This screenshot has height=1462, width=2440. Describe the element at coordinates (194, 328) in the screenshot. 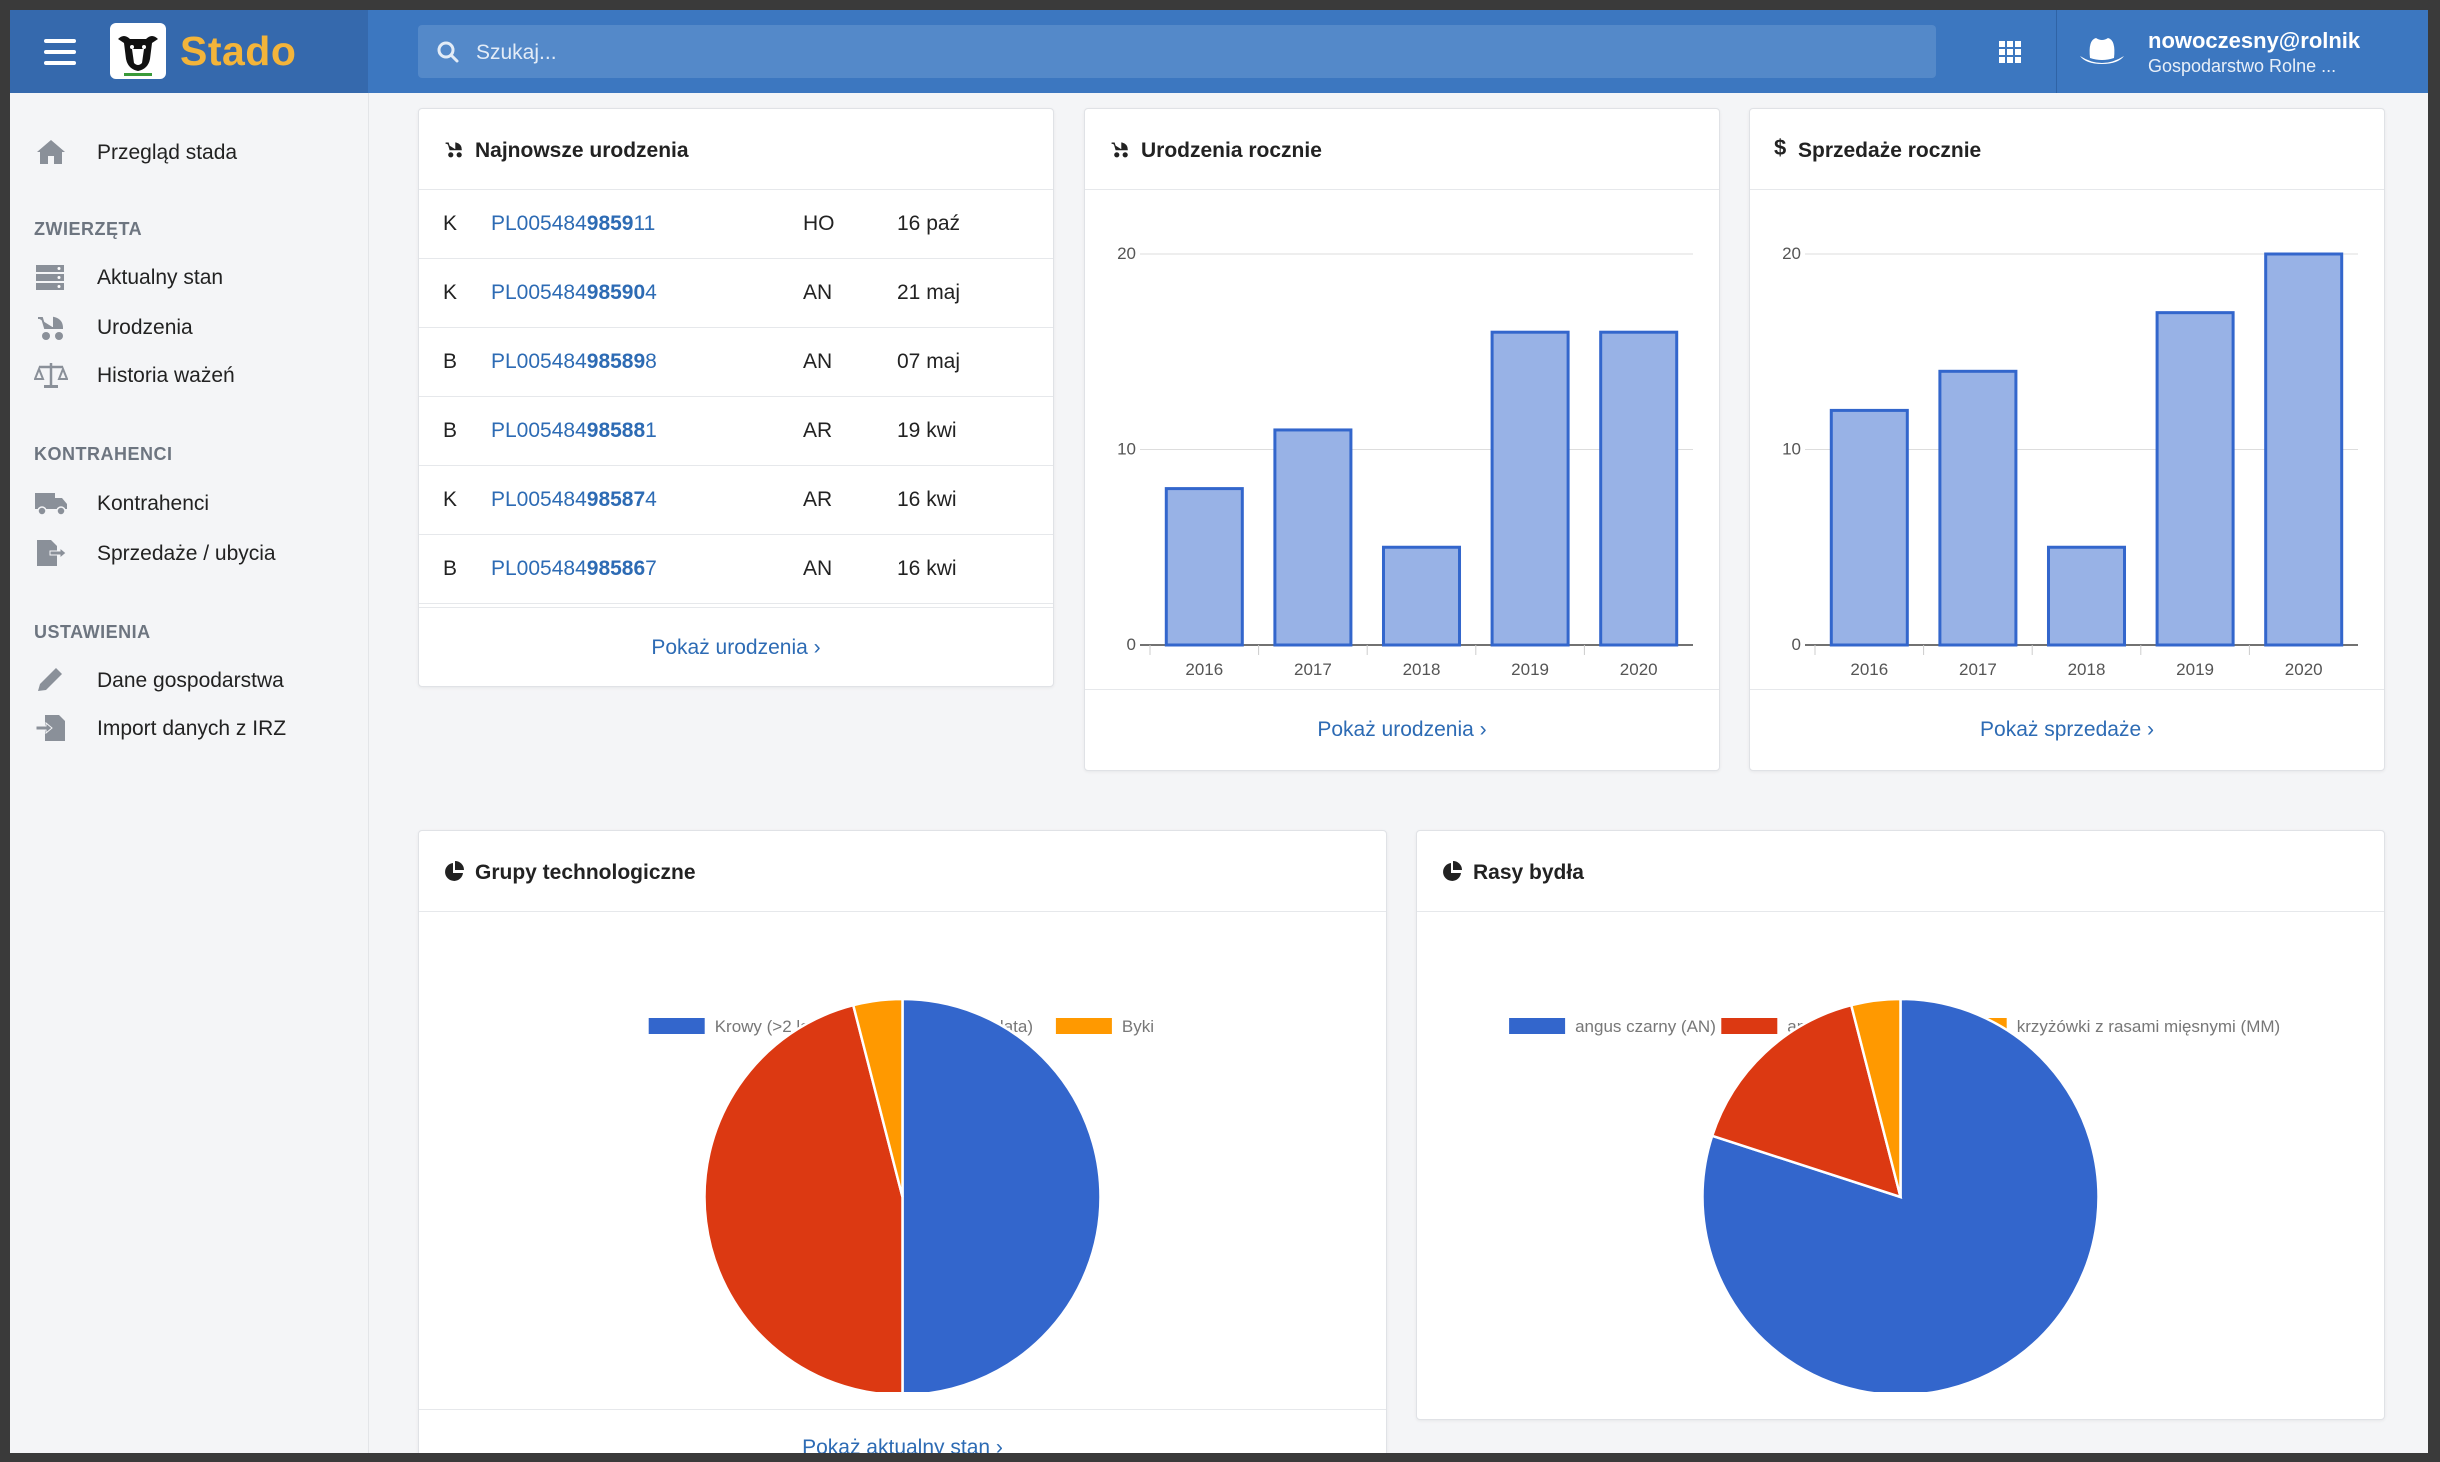

I see `sidebar-item-births: Urodzenia` at that location.